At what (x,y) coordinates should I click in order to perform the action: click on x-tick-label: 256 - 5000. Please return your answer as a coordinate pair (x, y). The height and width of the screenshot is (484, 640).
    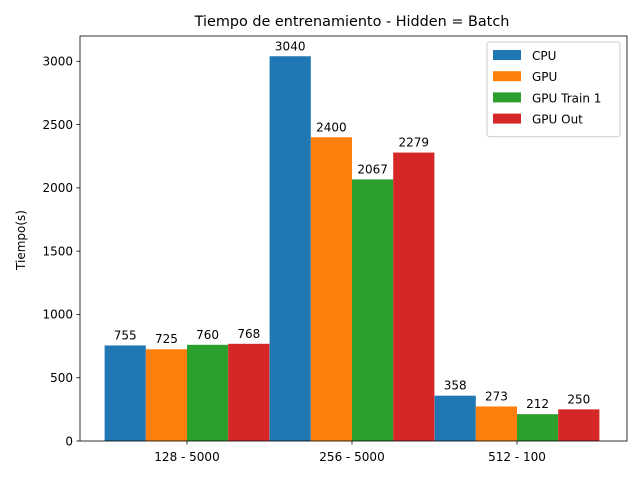
    Looking at the image, I should click on (351, 457).